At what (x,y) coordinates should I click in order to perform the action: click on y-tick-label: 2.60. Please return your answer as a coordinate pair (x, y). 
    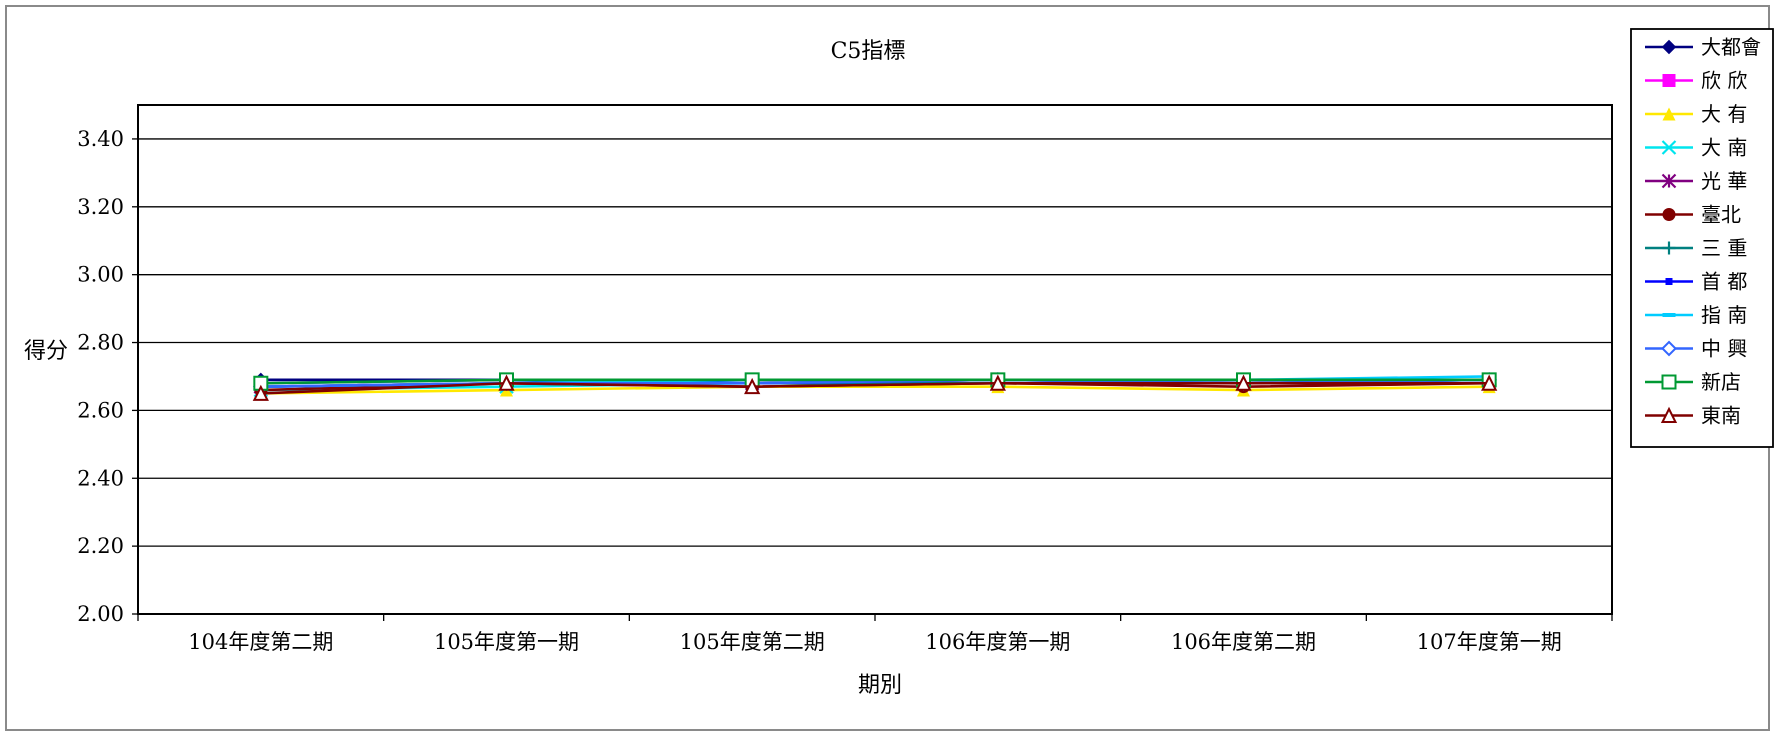
    Looking at the image, I should click on (100, 410).